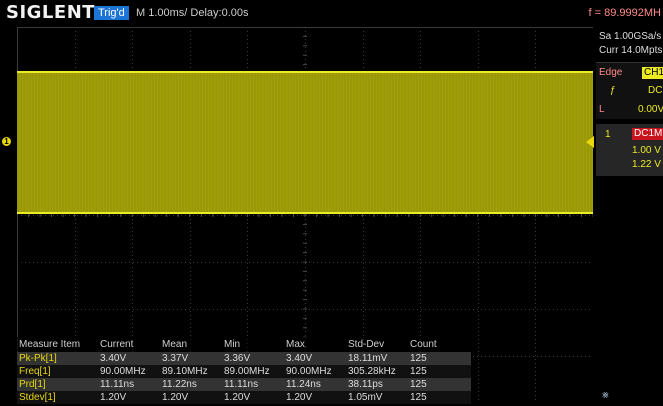 This screenshot has width=663, height=406. What do you see at coordinates (295, 344) in the screenshot?
I see `col-header-max: Max` at bounding box center [295, 344].